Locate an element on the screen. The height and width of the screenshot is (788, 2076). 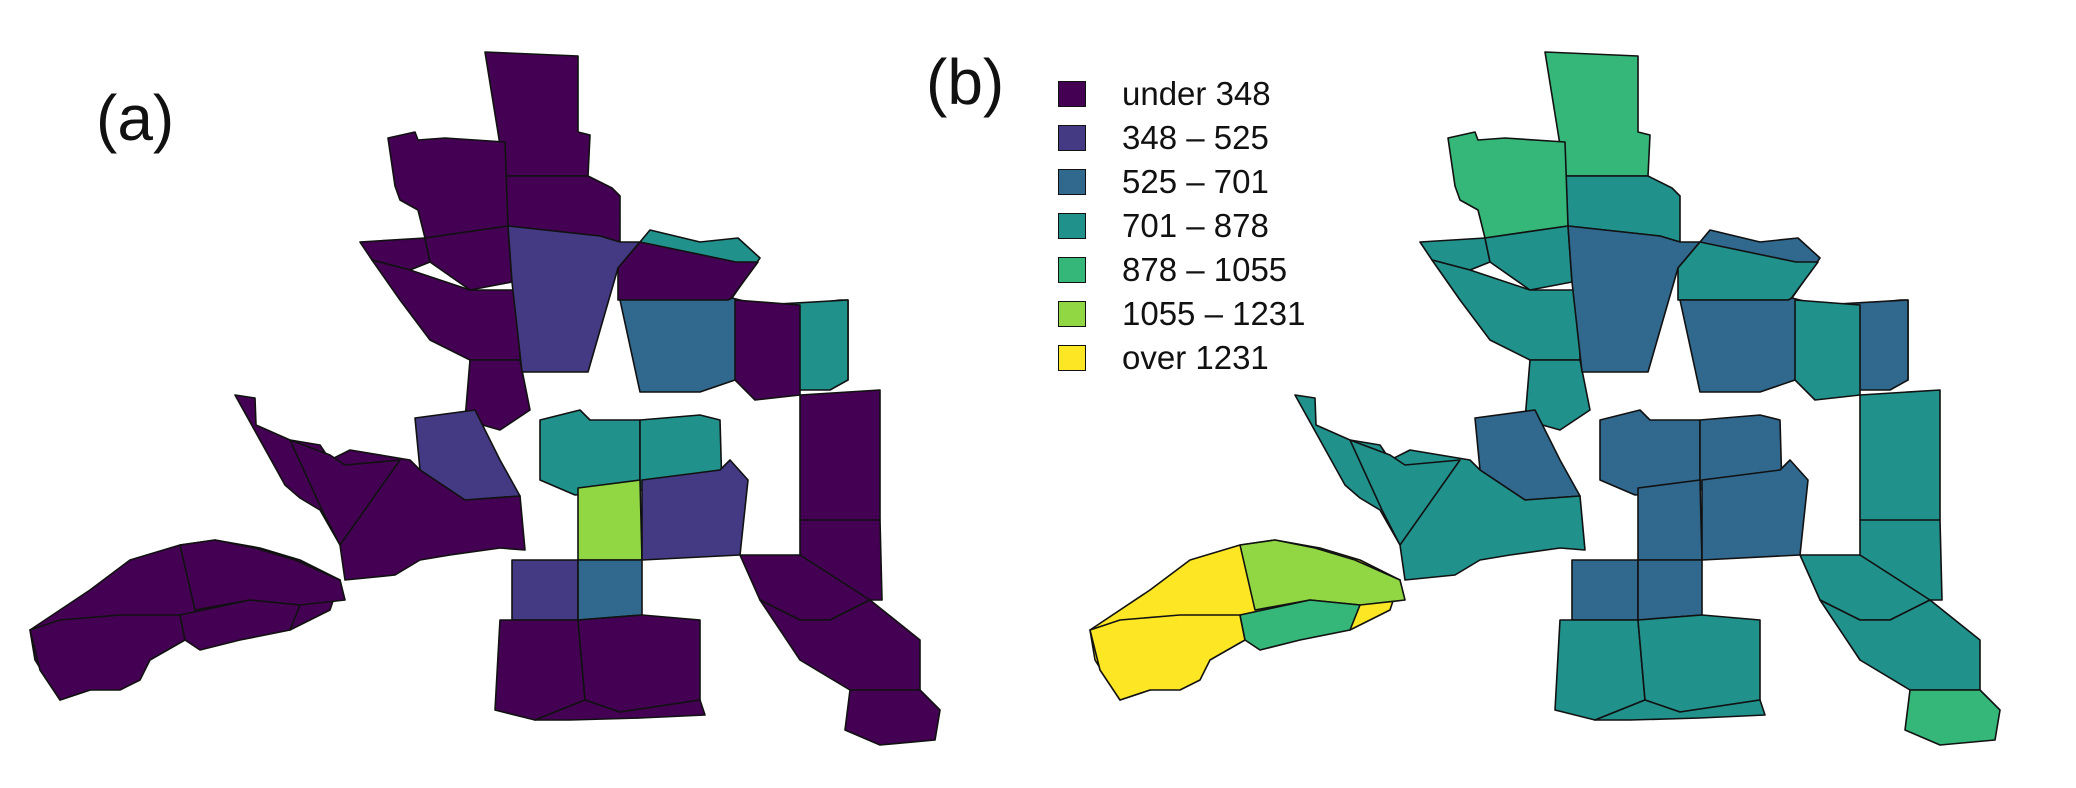
legend-item: 878 – 1055 is located at coordinates (1182, 270).